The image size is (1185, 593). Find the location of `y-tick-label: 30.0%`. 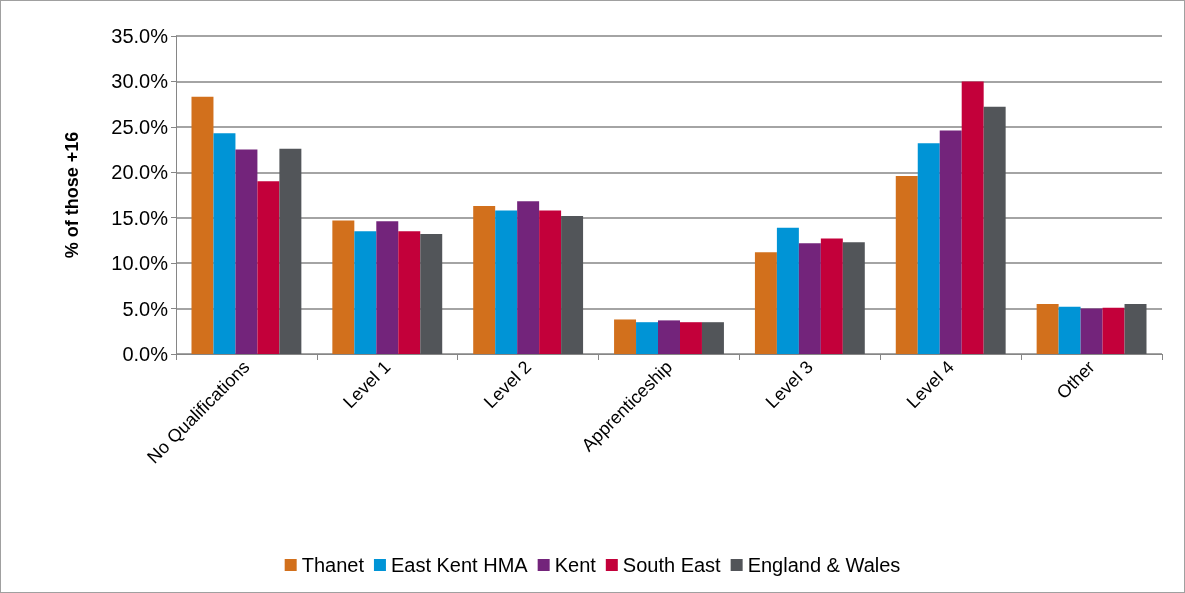

y-tick-label: 30.0% is located at coordinates (140, 81).